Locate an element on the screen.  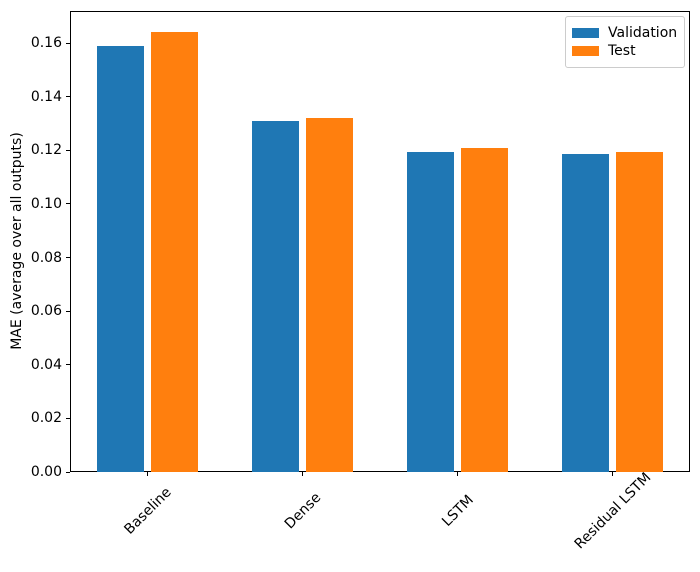
bar-validation-lstm is located at coordinates (430, 311).